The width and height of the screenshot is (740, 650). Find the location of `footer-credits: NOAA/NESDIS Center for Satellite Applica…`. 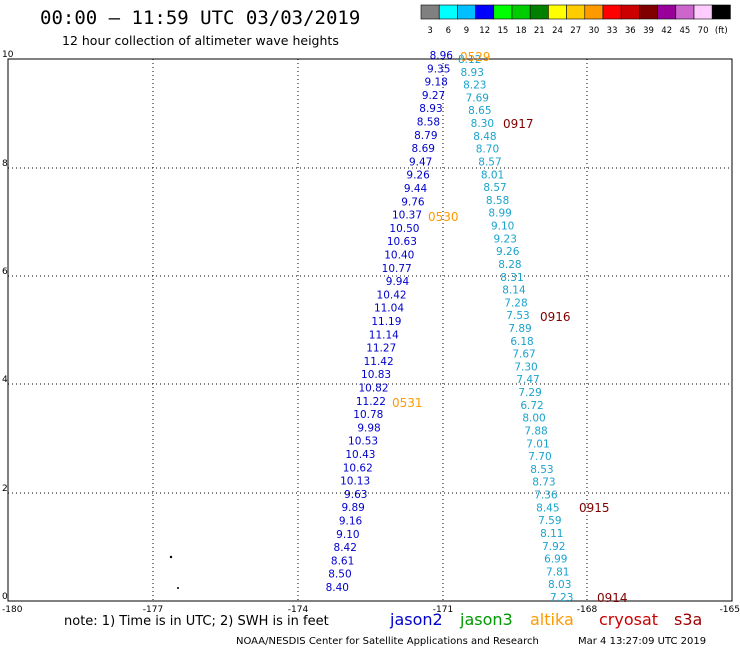

footer-credits: NOAA/NESDIS Center for Satellite Applica… is located at coordinates (471, 641).